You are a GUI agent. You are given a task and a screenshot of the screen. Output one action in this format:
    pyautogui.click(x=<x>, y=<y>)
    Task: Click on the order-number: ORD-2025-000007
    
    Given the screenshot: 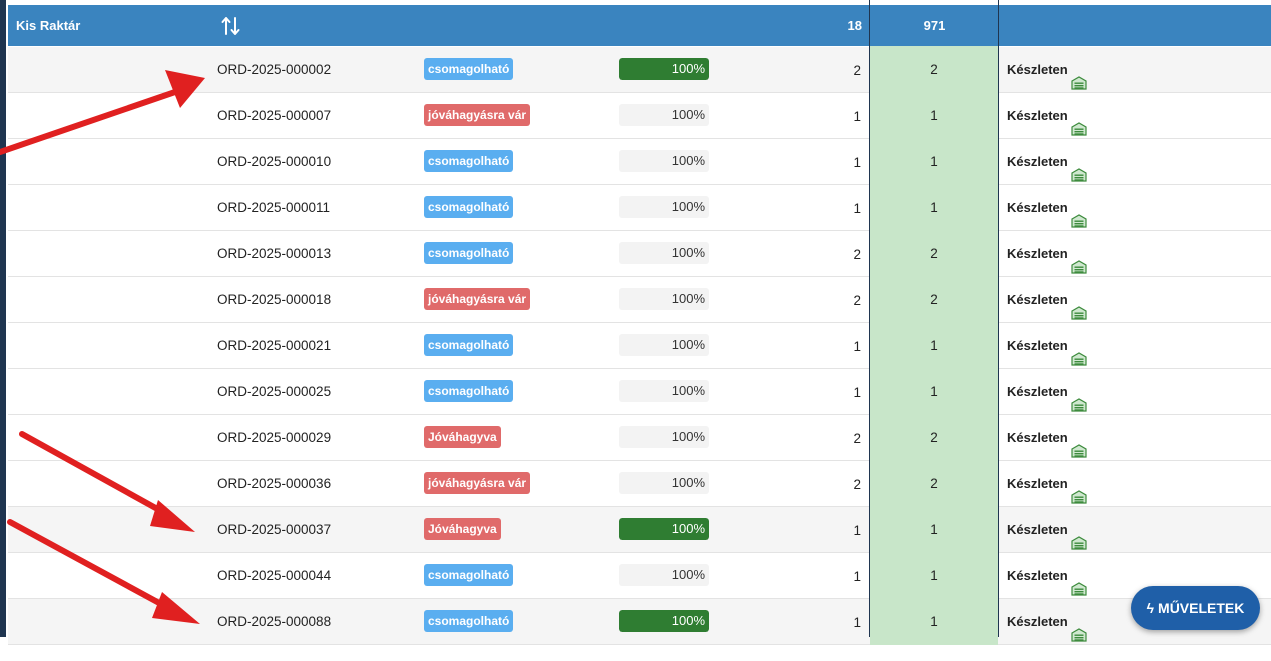 What is the action you would take?
    pyautogui.click(x=274, y=115)
    